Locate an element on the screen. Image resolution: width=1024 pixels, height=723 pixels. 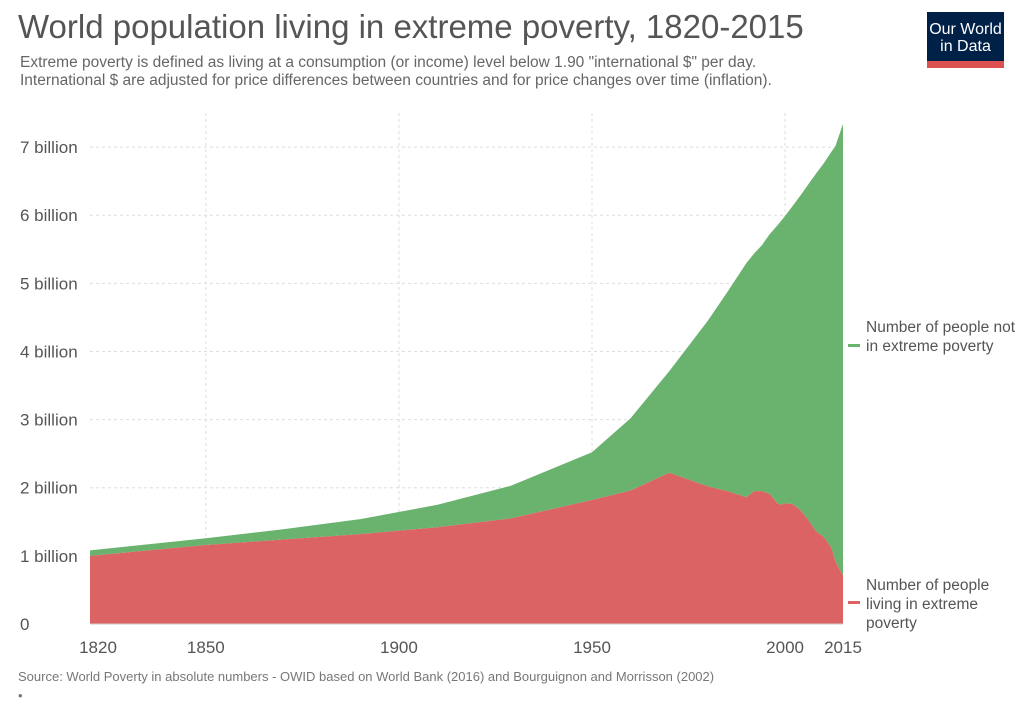
x-tick-label: 2000 is located at coordinates (785, 647).